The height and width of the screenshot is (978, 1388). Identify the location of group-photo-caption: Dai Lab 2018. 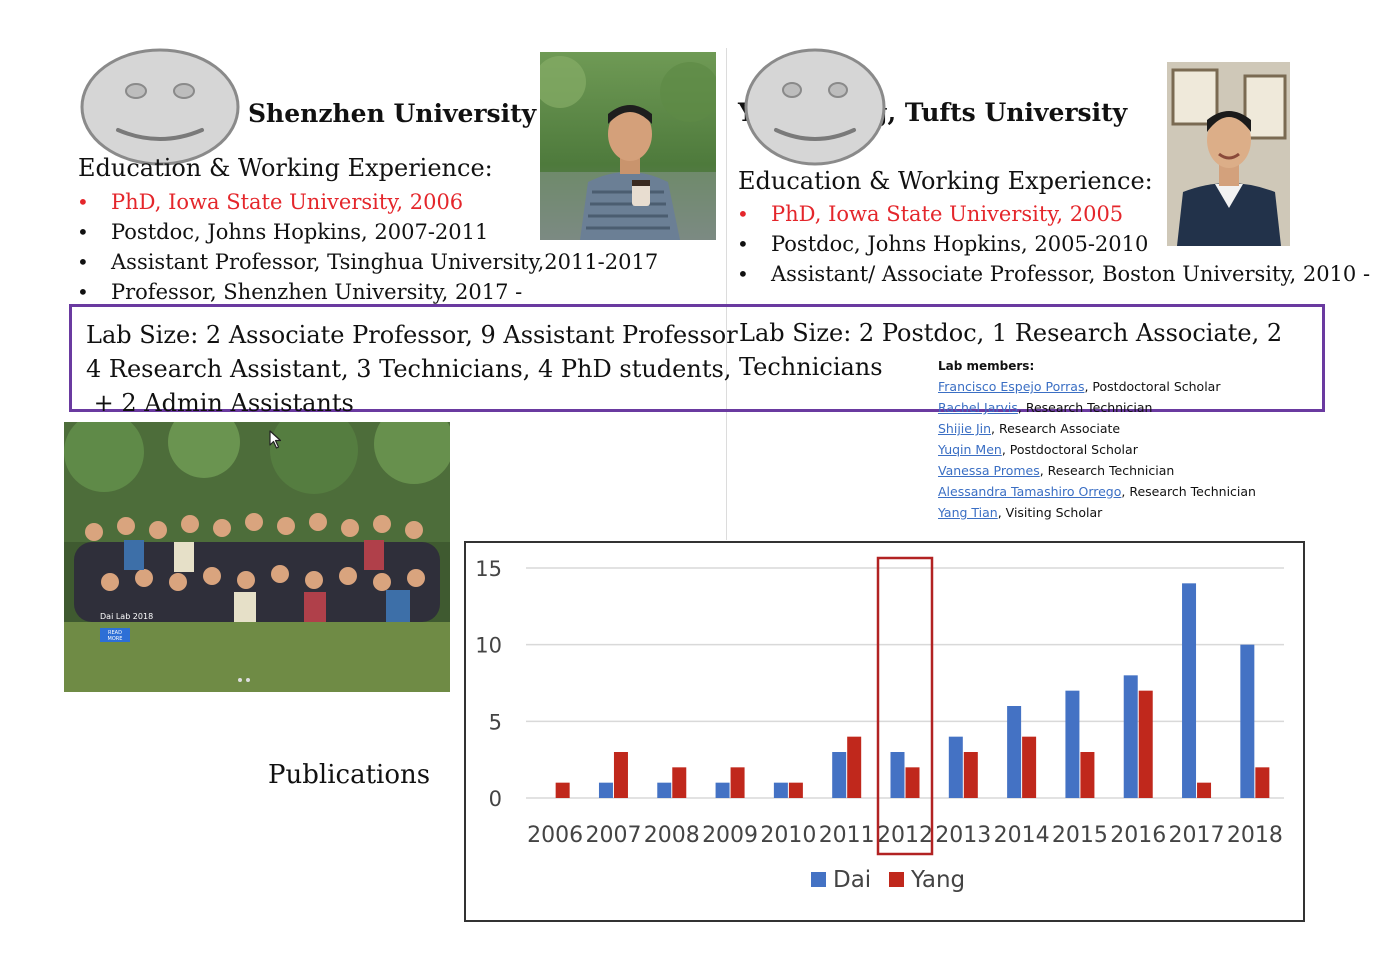
(127, 616).